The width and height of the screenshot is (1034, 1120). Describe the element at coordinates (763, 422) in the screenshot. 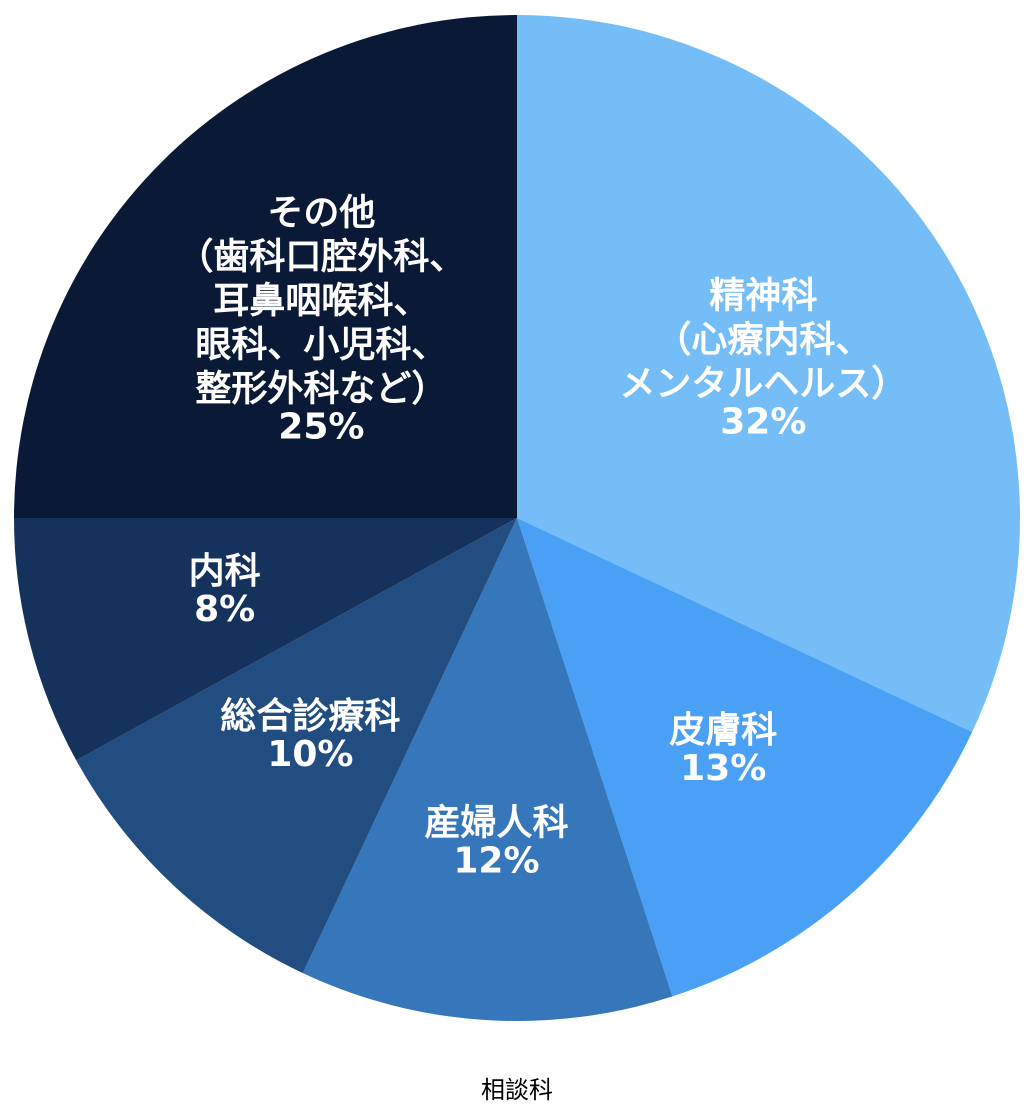

I see `slice-value-label: 32%` at that location.